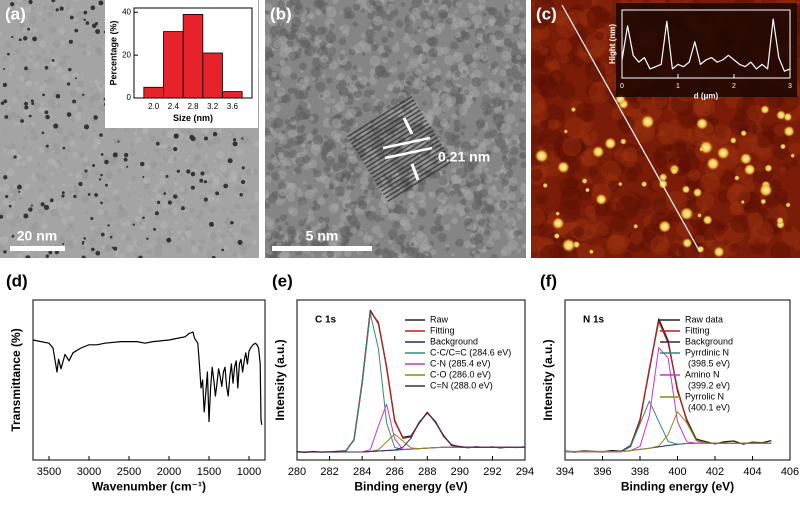 The width and height of the screenshot is (800, 506). Describe the element at coordinates (715, 472) in the screenshot. I see `x-tick-label: 402` at that location.